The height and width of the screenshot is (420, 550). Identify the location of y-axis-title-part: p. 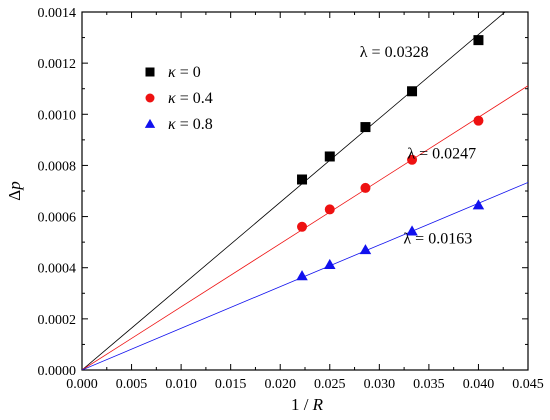
(14, 186).